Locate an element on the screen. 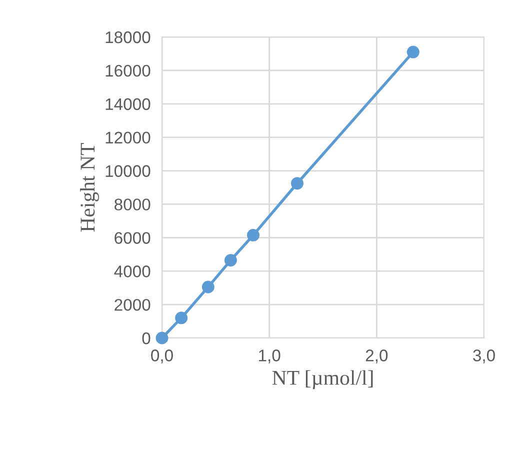  x-axis-title: NT [µmol/l] is located at coordinates (322, 380).